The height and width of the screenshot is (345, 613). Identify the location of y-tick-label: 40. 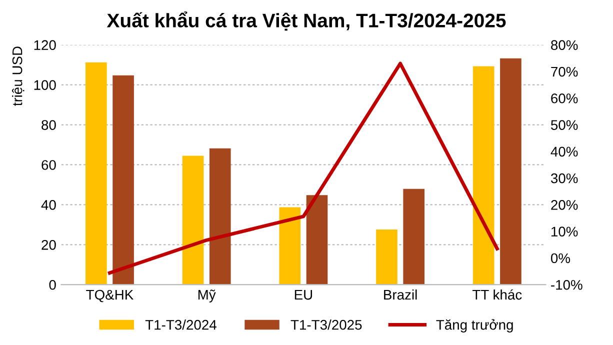
(48, 205).